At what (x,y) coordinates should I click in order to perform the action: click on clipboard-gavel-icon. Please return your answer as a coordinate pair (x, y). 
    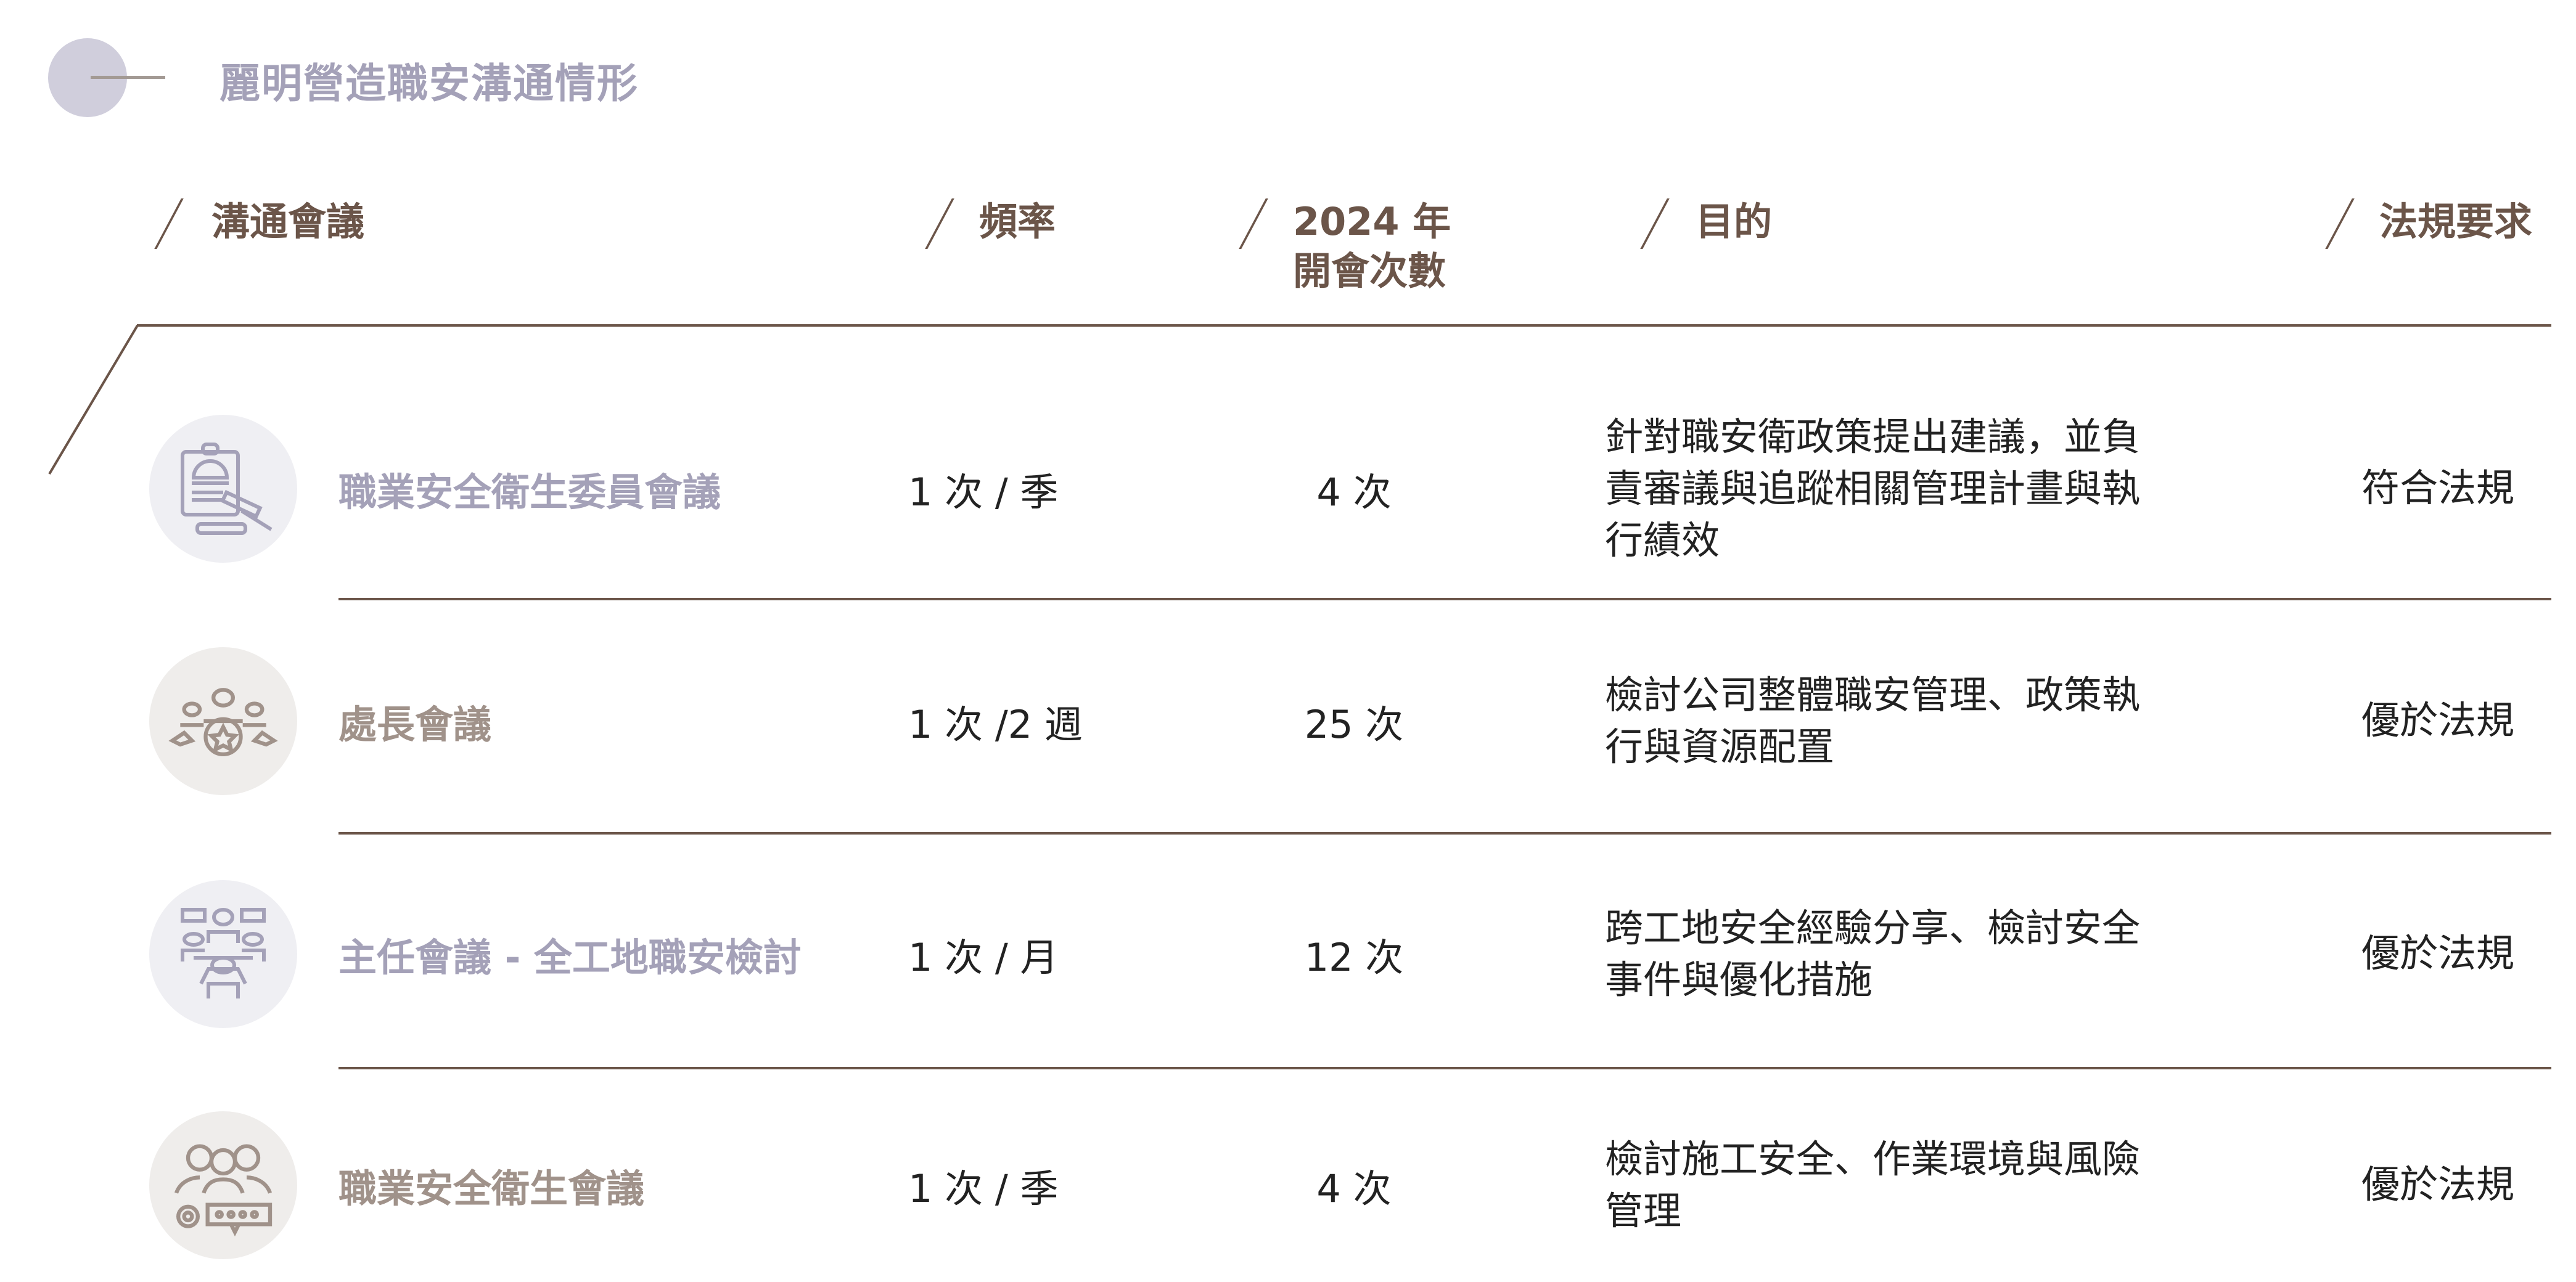
    Looking at the image, I should click on (223, 489).